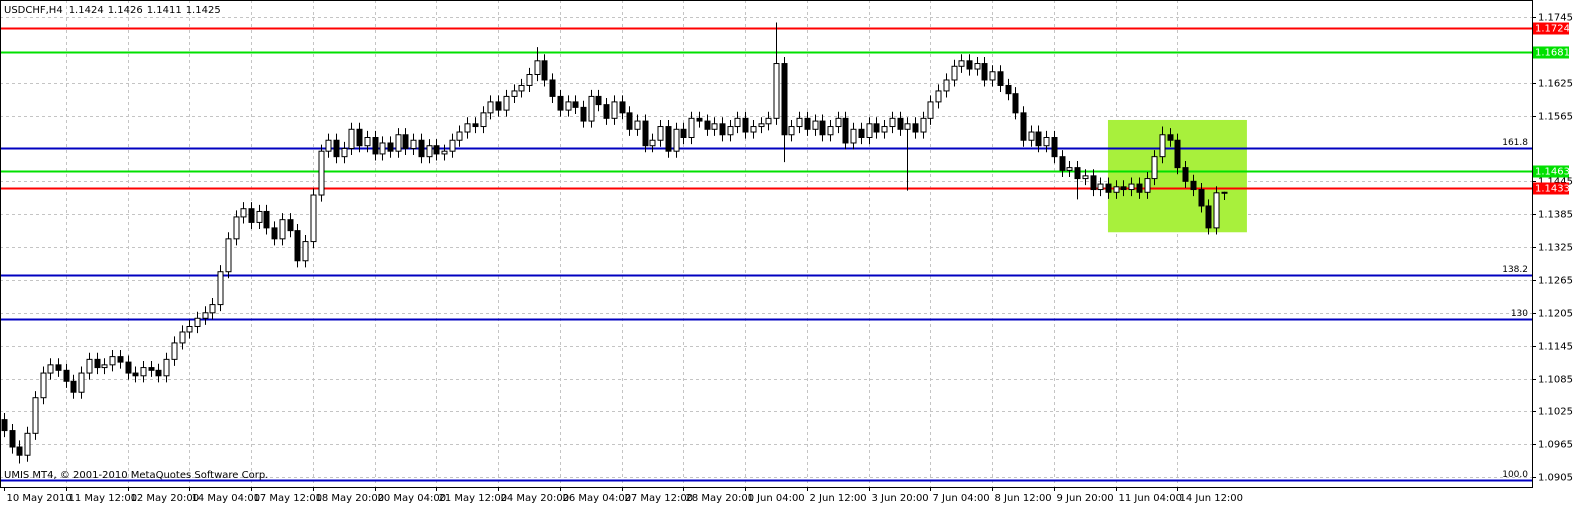 The height and width of the screenshot is (507, 1594). I want to click on y-tick-label: 1.1325, so click(1555, 248).